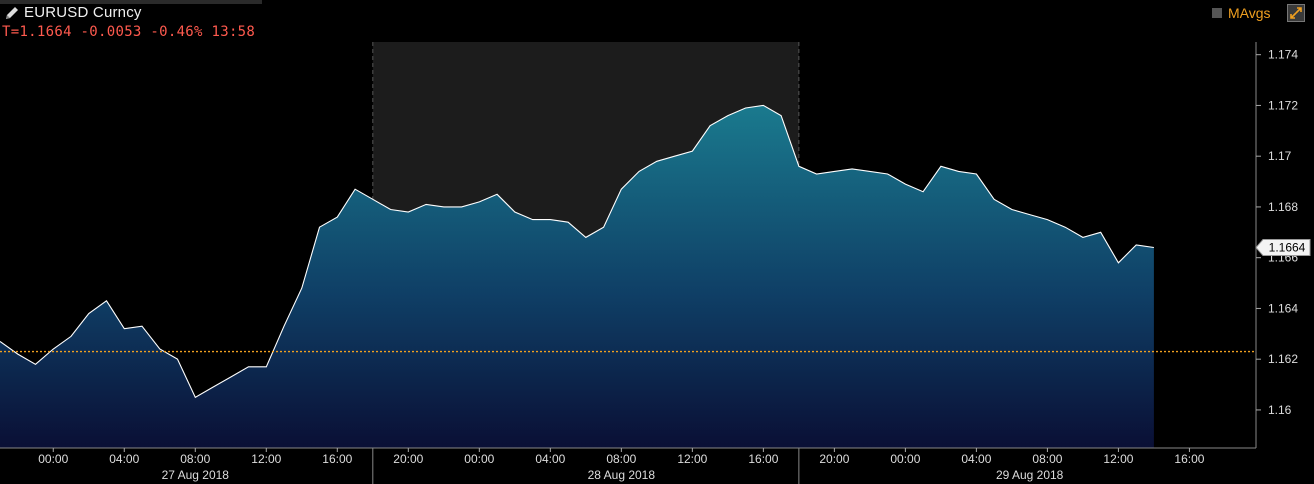 Image resolution: width=1314 pixels, height=484 pixels. Describe the element at coordinates (1283, 105) in the screenshot. I see `y-tick-label: 1.172` at that location.